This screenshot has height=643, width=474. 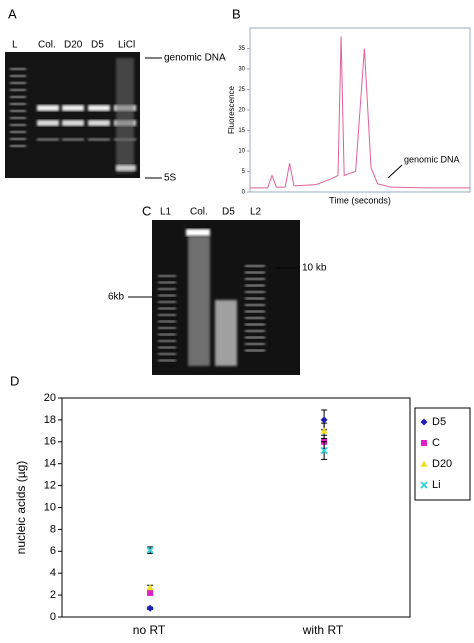 What do you see at coordinates (73, 45) in the screenshot?
I see `lane-label: D20` at bounding box center [73, 45].